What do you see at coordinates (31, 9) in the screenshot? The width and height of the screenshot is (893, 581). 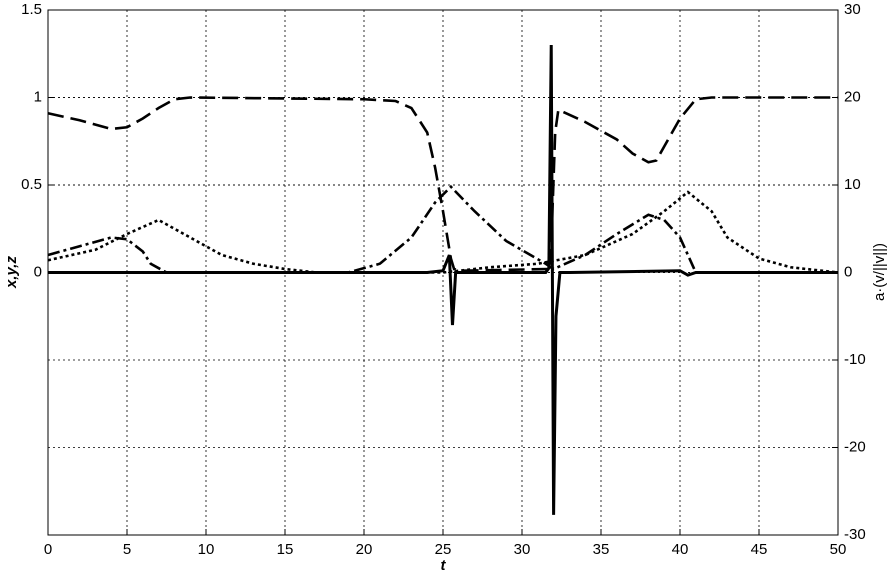 I see `y-tick-label: 1.5` at bounding box center [31, 9].